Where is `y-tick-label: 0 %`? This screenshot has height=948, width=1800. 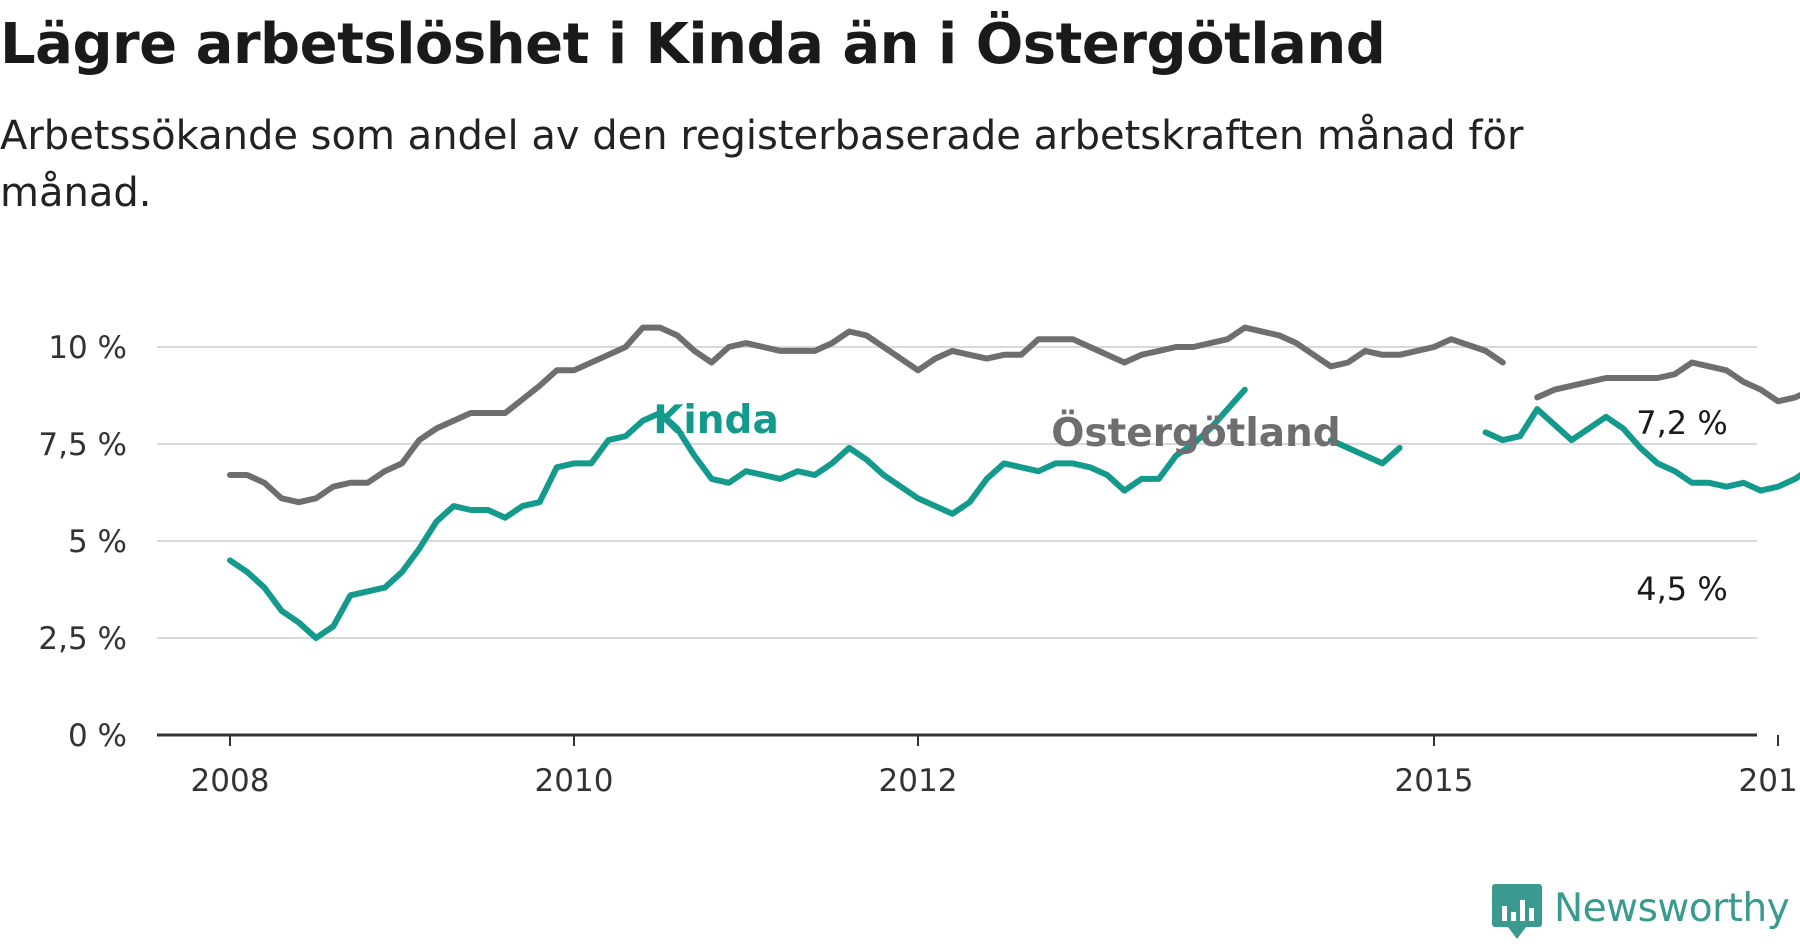 y-tick-label: 0 % is located at coordinates (97, 736).